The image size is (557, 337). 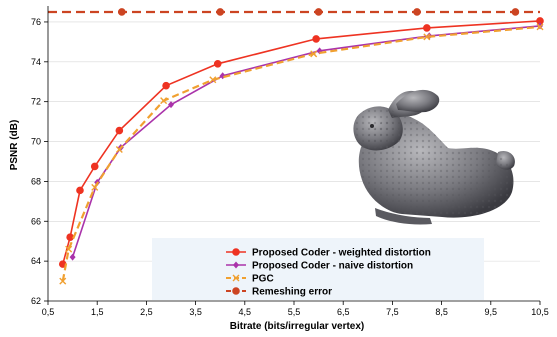 What do you see at coordinates (36, 261) in the screenshot?
I see `y-tick-label: 64` at bounding box center [36, 261].